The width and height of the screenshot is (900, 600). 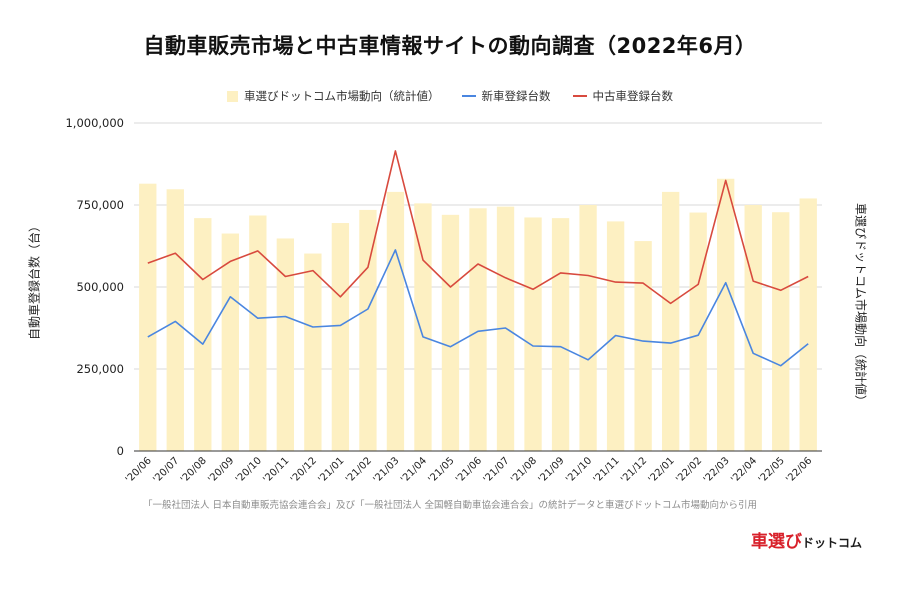 I want to click on x-tick-label: '21/12, so click(x=634, y=470).